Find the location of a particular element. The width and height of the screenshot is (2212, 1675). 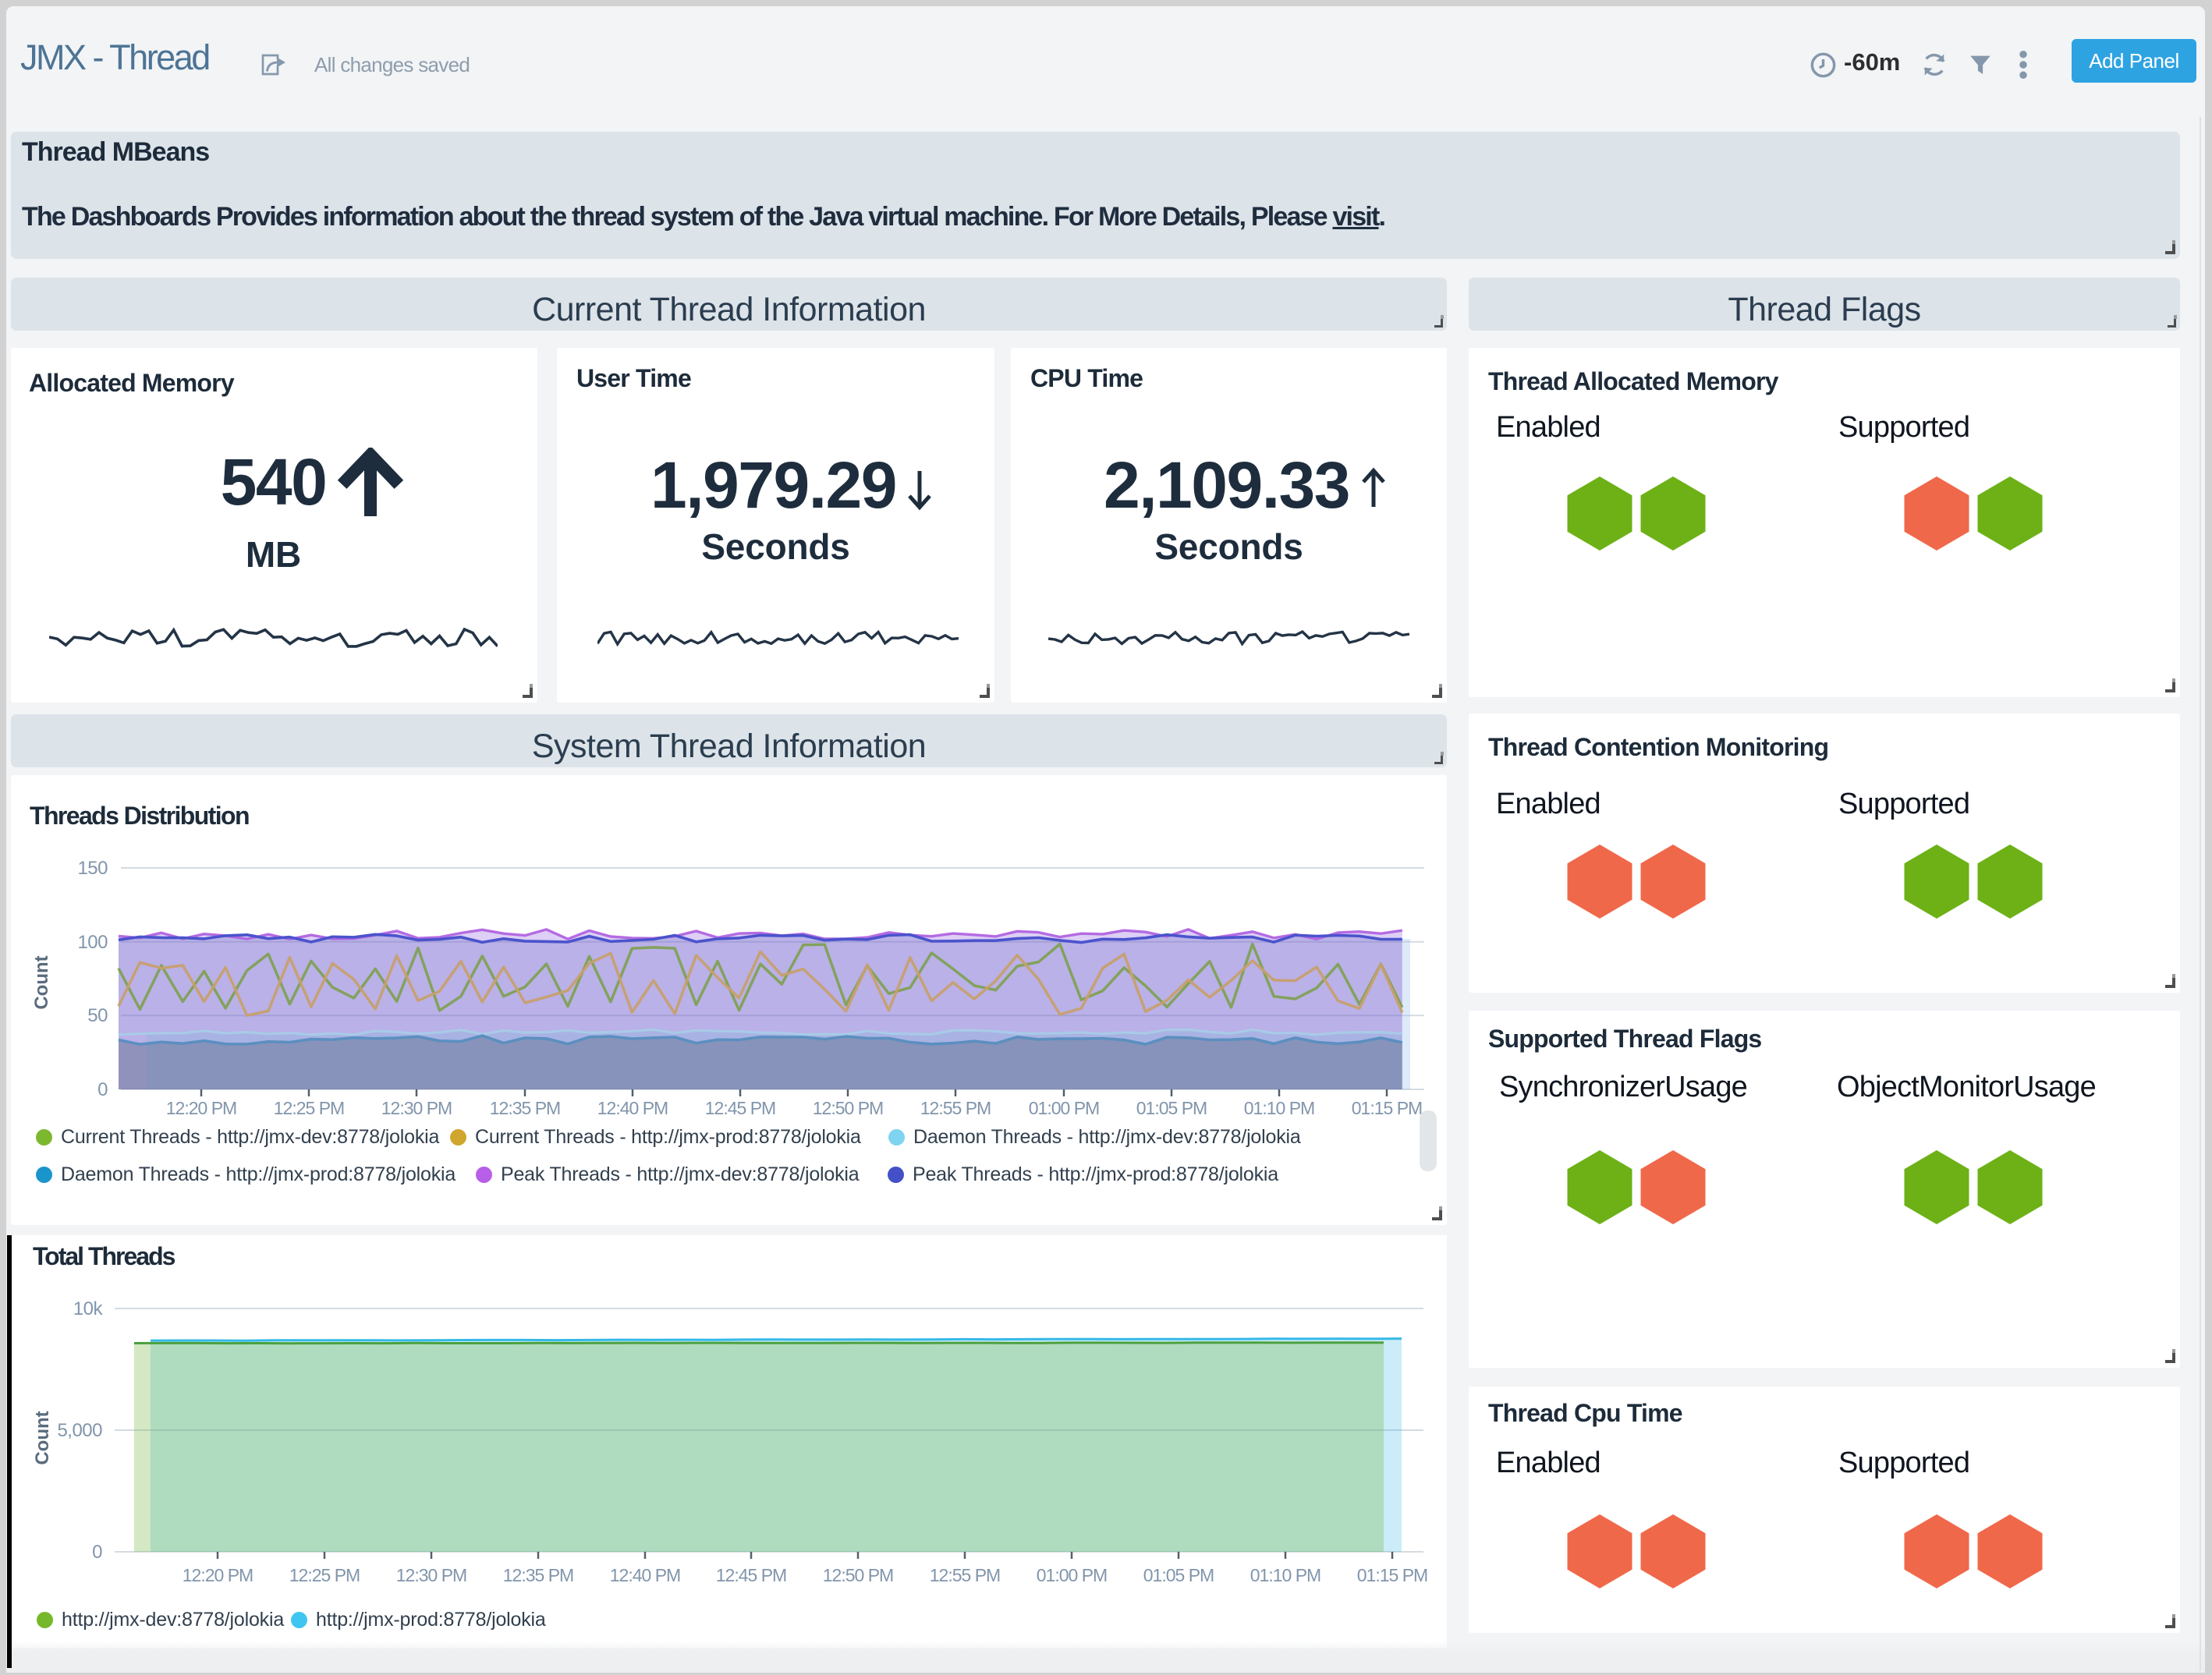

svg-text: 100 is located at coordinates (92, 942).